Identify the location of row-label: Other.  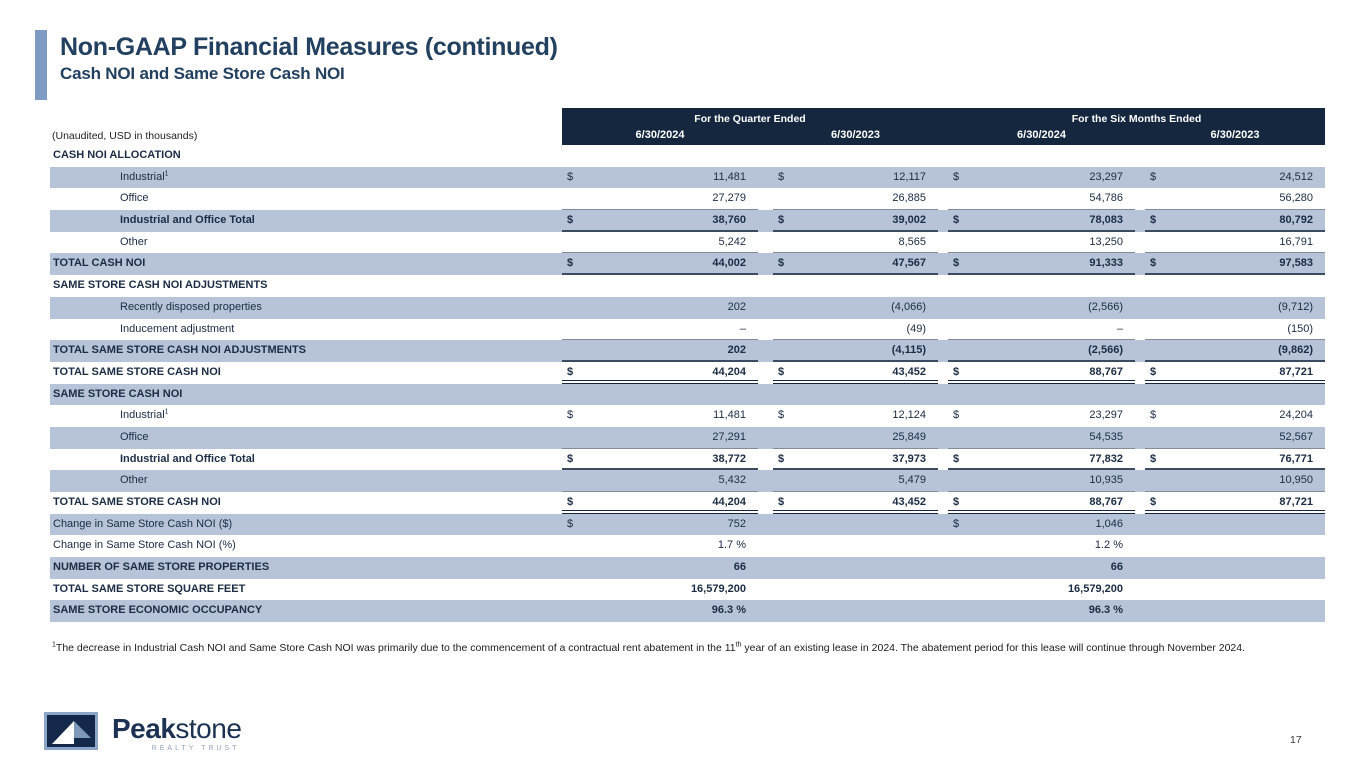
(134, 241).